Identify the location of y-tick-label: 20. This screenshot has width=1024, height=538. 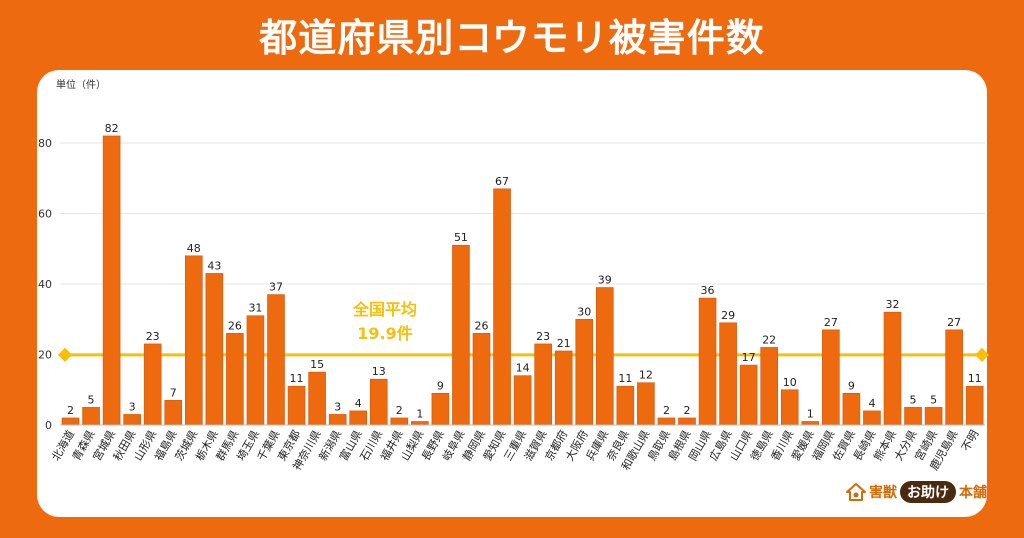
(45, 355).